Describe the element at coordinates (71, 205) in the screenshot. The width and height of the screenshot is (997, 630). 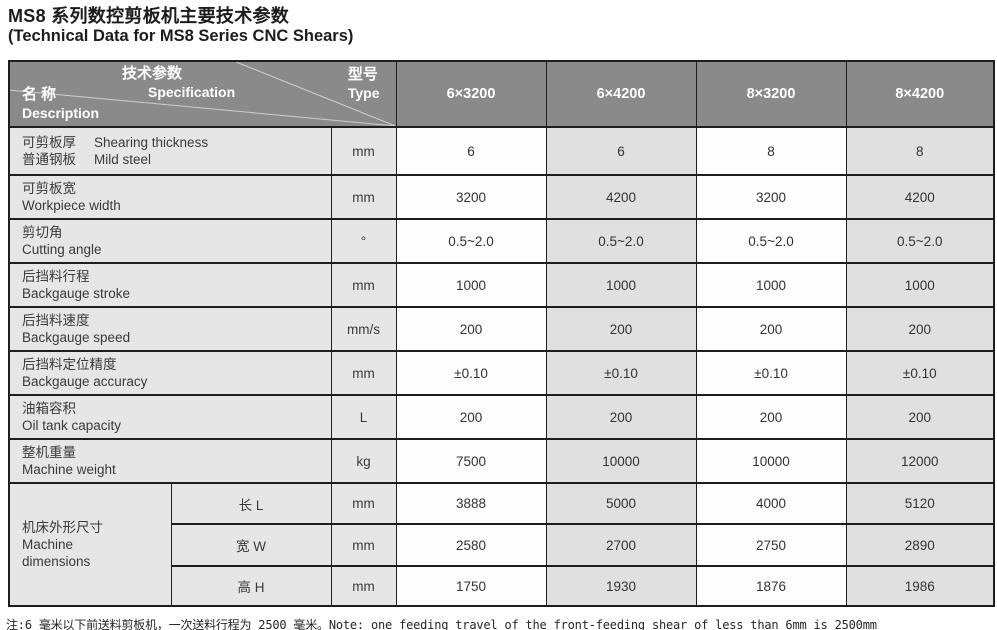
I see `row-label-en: Workpiece width` at that location.